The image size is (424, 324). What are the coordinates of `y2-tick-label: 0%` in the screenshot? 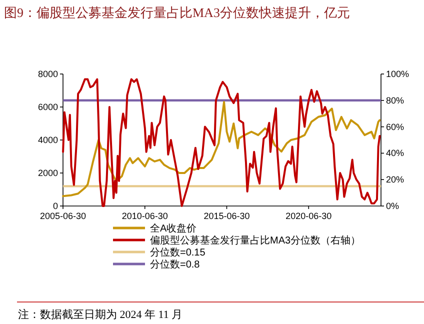 It's located at (393, 206).